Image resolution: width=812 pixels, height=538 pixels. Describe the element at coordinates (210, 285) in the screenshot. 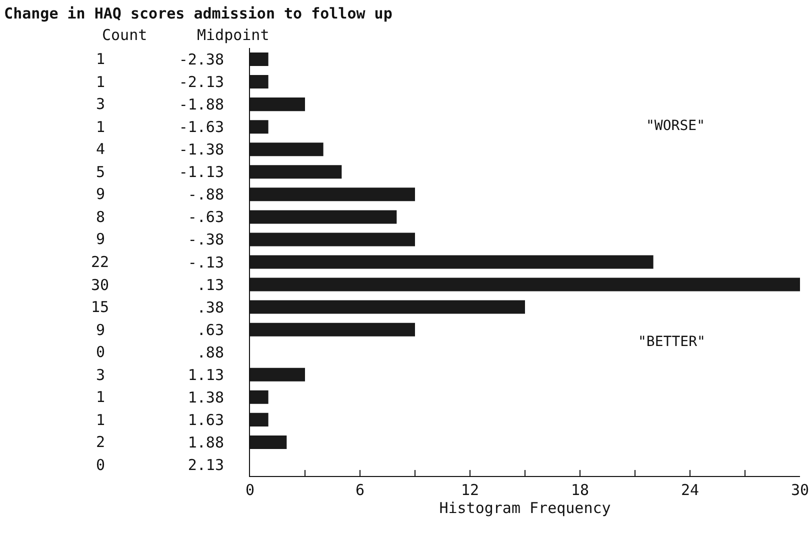

I see `y-tick-label: .13` at that location.